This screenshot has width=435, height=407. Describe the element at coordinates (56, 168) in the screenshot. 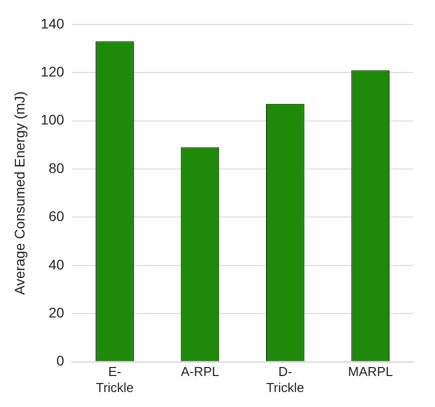

I see `y-tick-label: 80` at that location.